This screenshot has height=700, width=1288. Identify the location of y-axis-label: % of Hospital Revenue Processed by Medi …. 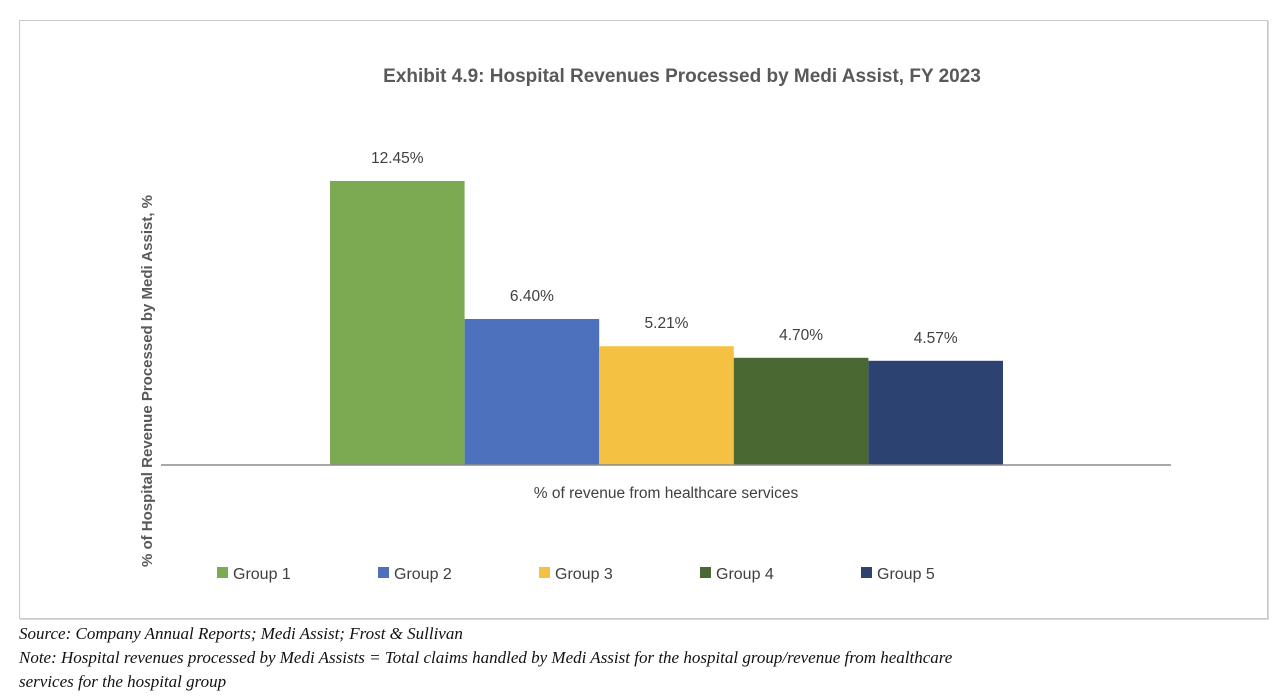
(147, 381).